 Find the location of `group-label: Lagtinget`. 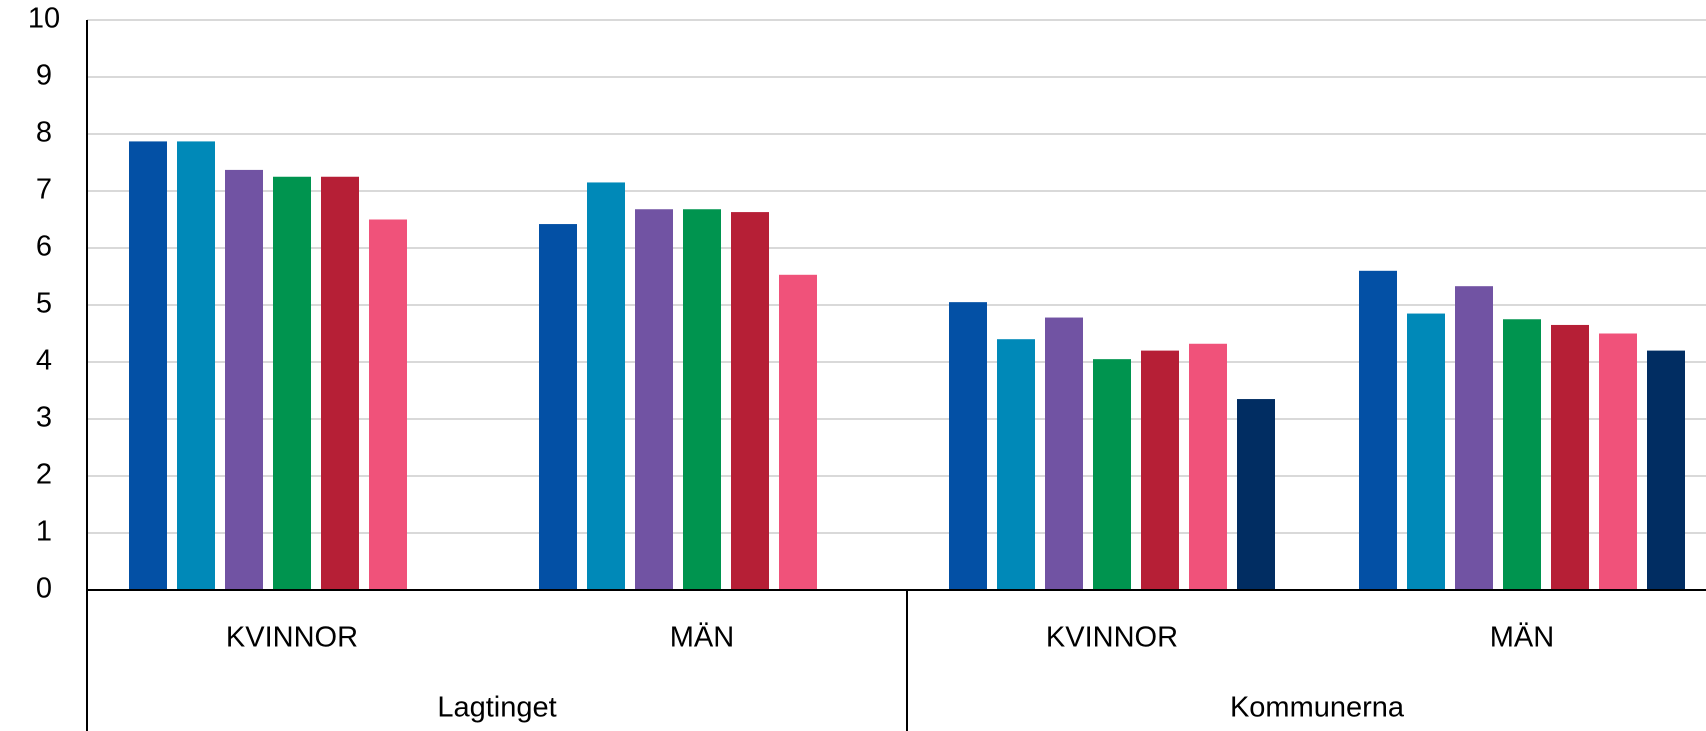

group-label: Lagtinget is located at coordinates (496, 708).